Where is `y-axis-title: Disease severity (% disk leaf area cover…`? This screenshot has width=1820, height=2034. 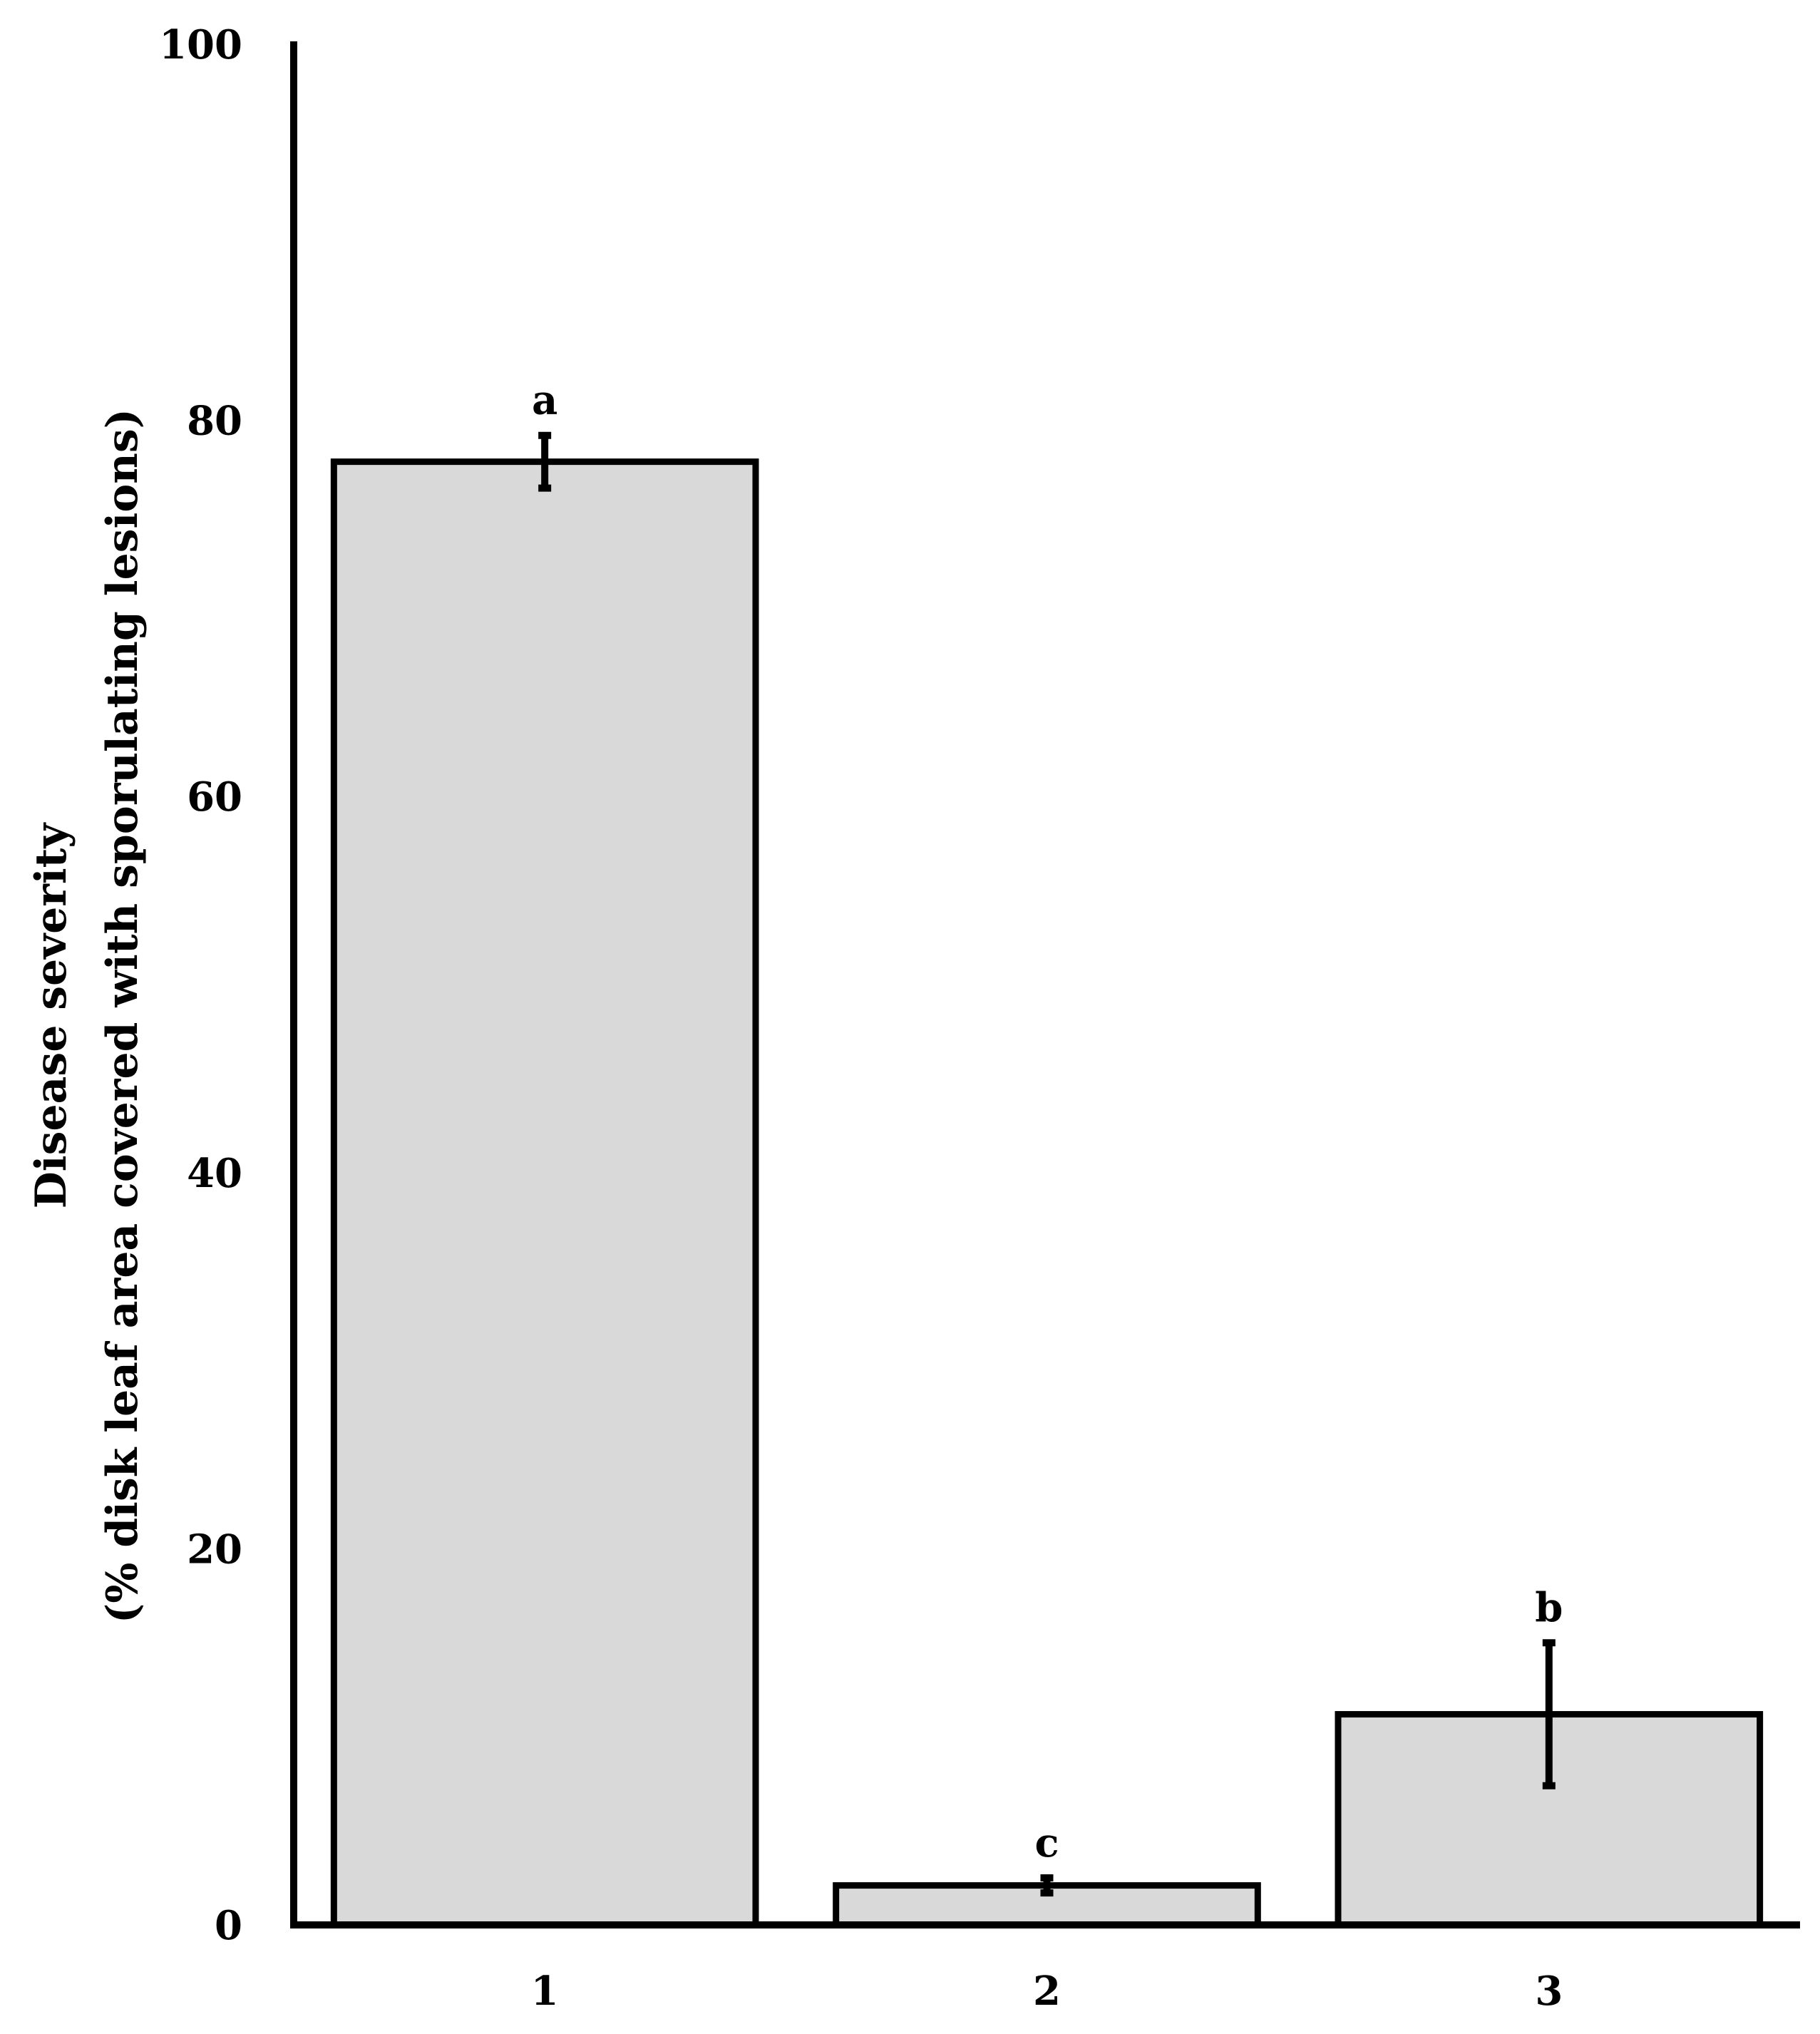
y-axis-title: Disease severity (% disk leaf area cover… is located at coordinates (87, 1016).